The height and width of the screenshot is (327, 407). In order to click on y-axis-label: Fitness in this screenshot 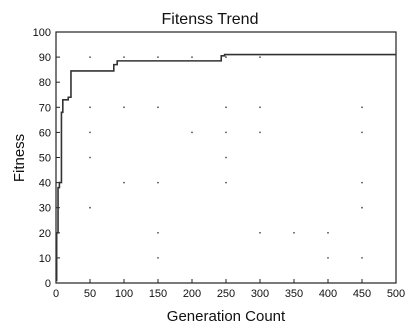, I will do `click(19, 158)`.